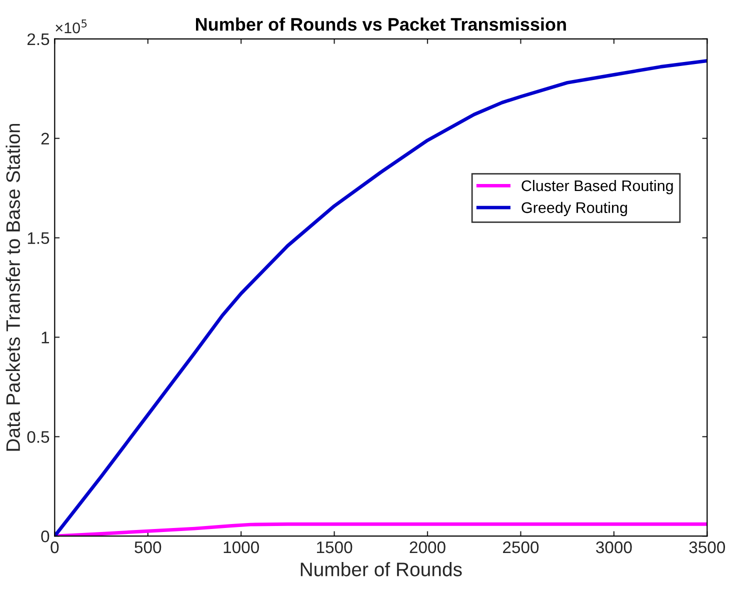 This screenshot has height=599, width=729. I want to click on chart-title: Number of Rounds vs Packet Transmission, so click(381, 24).